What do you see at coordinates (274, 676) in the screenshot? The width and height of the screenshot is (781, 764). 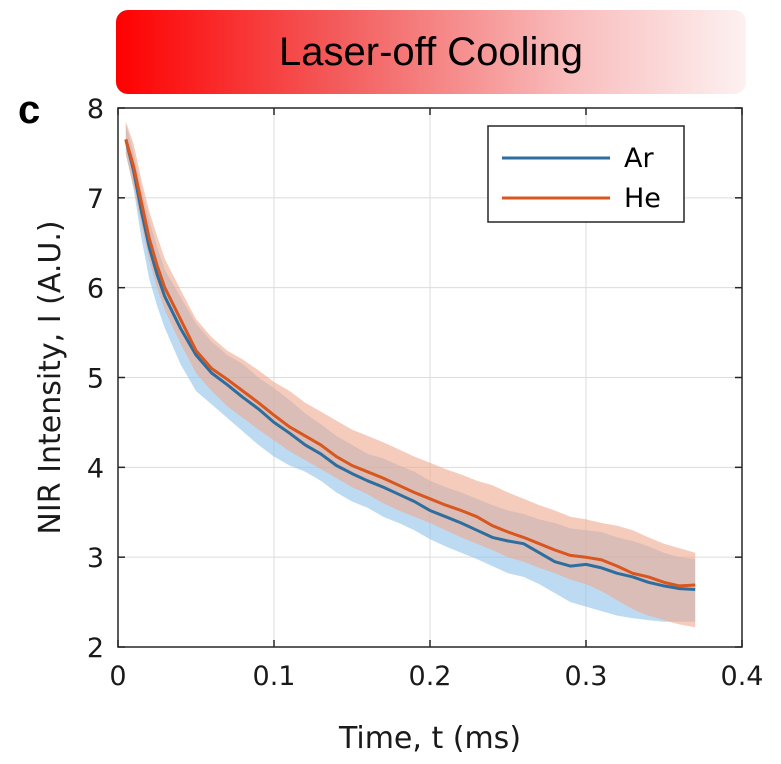 I see `x-tick-label: 0.1` at bounding box center [274, 676].